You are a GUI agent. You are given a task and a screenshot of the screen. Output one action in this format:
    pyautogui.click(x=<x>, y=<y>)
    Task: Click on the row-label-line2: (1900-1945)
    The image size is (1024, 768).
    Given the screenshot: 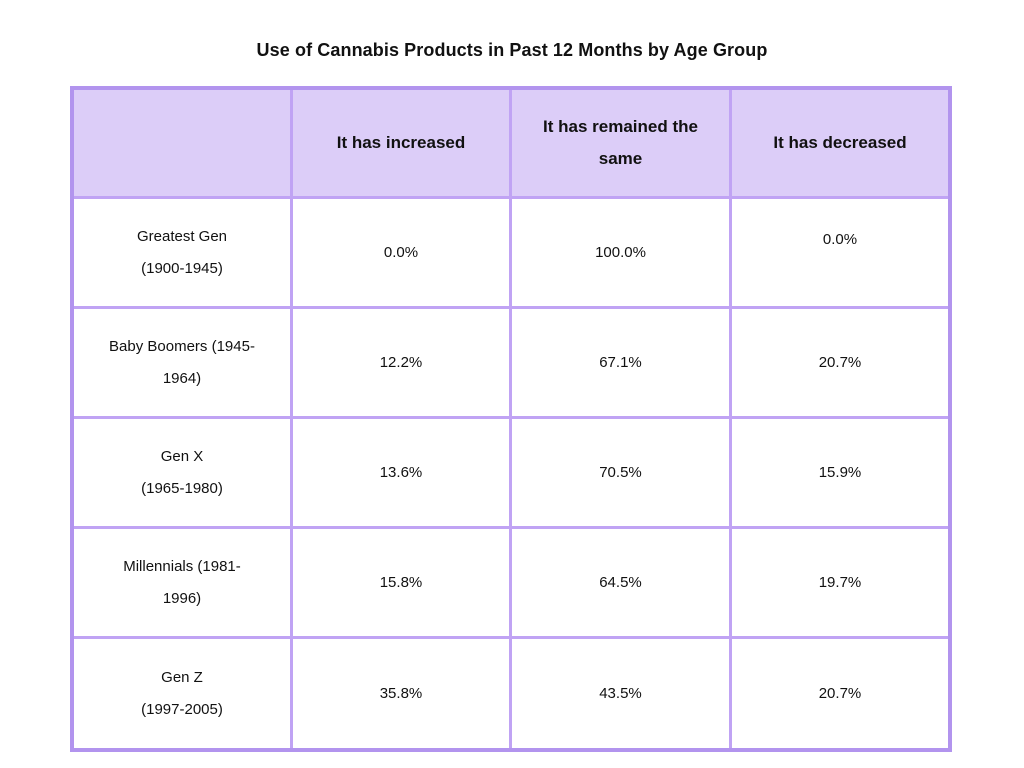 What is the action you would take?
    pyautogui.click(x=182, y=268)
    